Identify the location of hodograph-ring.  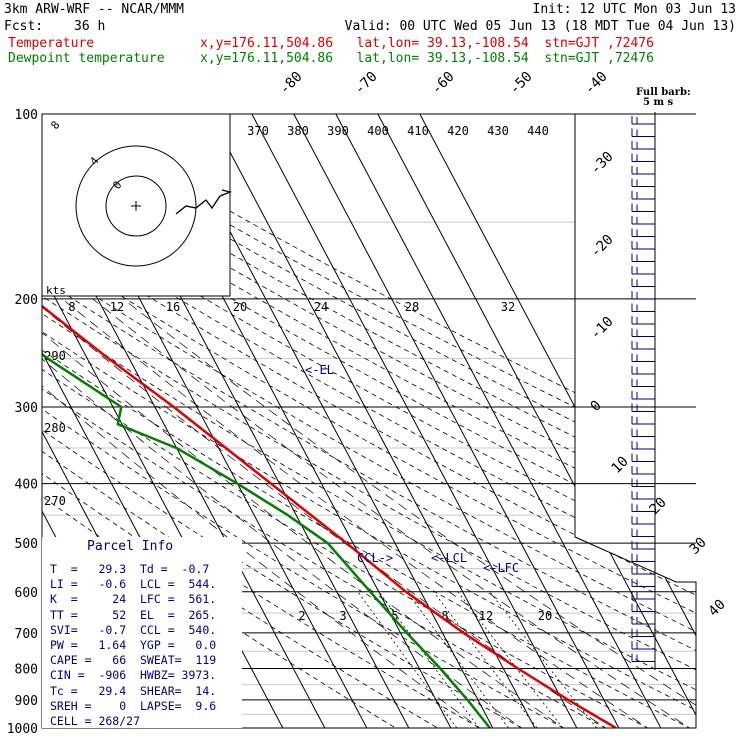
(136, 206).